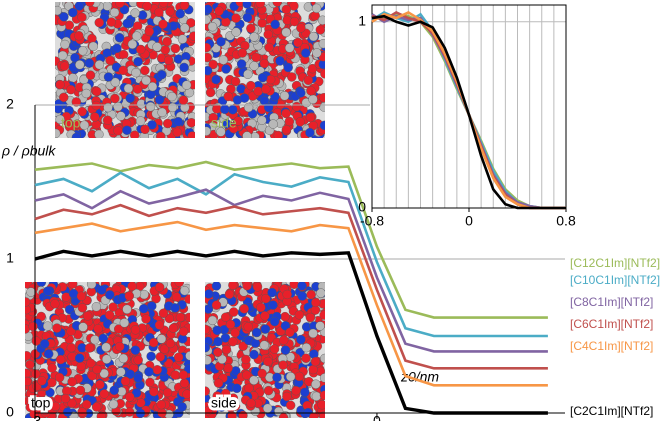  Describe the element at coordinates (224, 403) in the screenshot. I see `snapshot-label: side` at that location.